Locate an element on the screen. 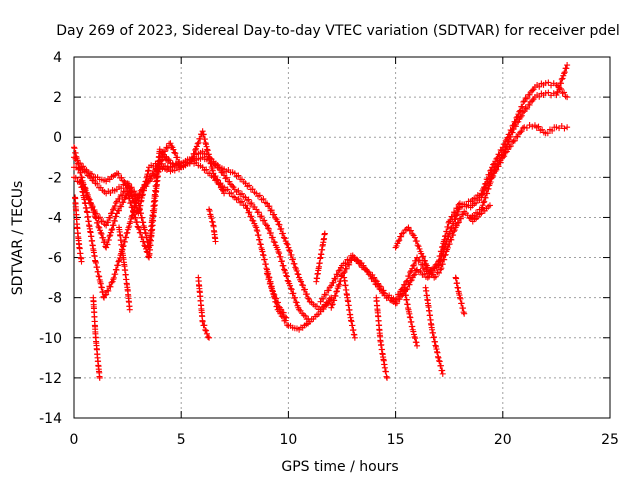 The width and height of the screenshot is (640, 480). y-tick-label: -10 is located at coordinates (50, 339).